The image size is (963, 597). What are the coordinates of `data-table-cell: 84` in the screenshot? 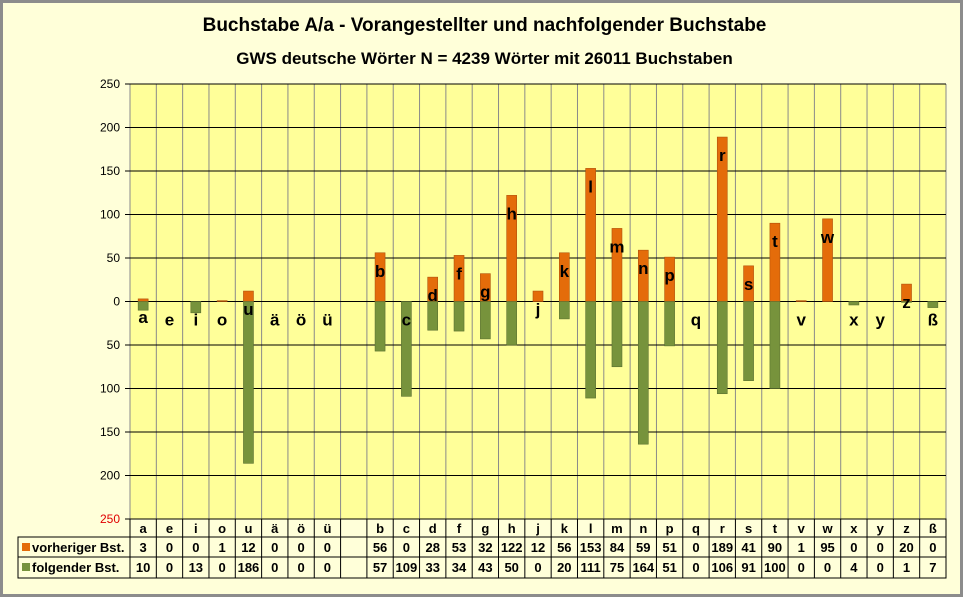 It's located at (617, 547).